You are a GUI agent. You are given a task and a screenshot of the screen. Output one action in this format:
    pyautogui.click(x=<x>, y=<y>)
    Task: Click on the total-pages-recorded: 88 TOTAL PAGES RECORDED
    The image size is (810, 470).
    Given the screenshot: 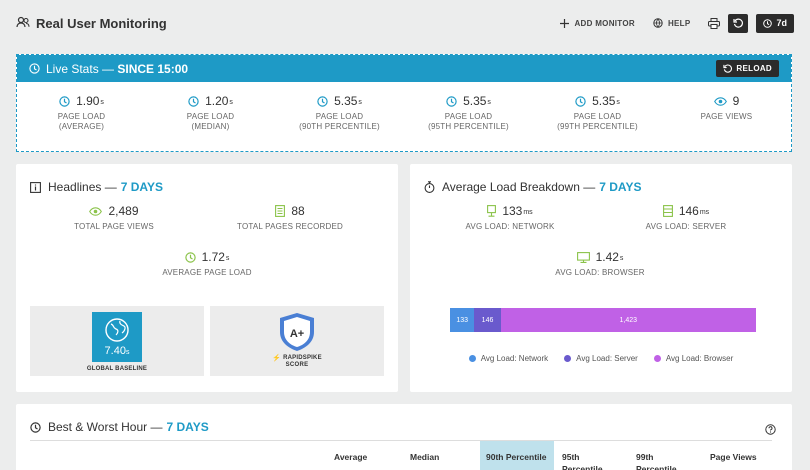 What is the action you would take?
    pyautogui.click(x=290, y=217)
    